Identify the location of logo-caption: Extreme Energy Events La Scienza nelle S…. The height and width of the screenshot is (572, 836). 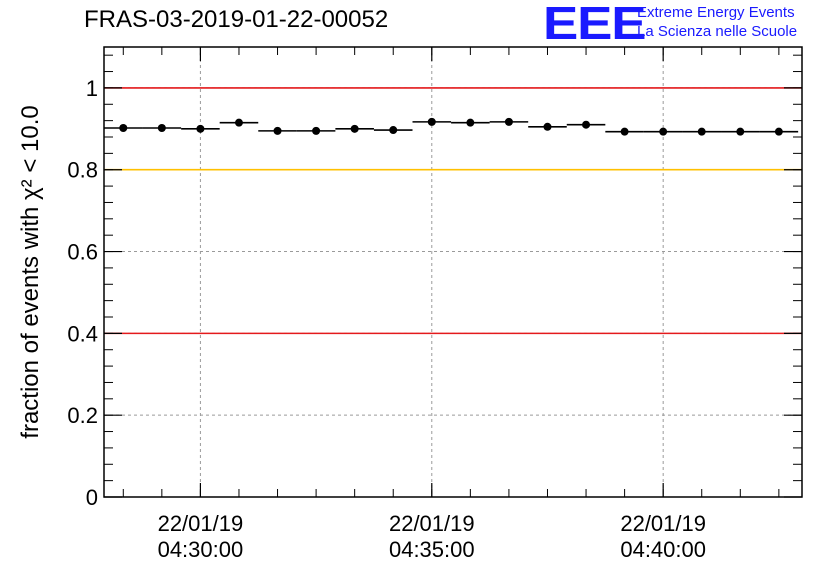
(717, 22).